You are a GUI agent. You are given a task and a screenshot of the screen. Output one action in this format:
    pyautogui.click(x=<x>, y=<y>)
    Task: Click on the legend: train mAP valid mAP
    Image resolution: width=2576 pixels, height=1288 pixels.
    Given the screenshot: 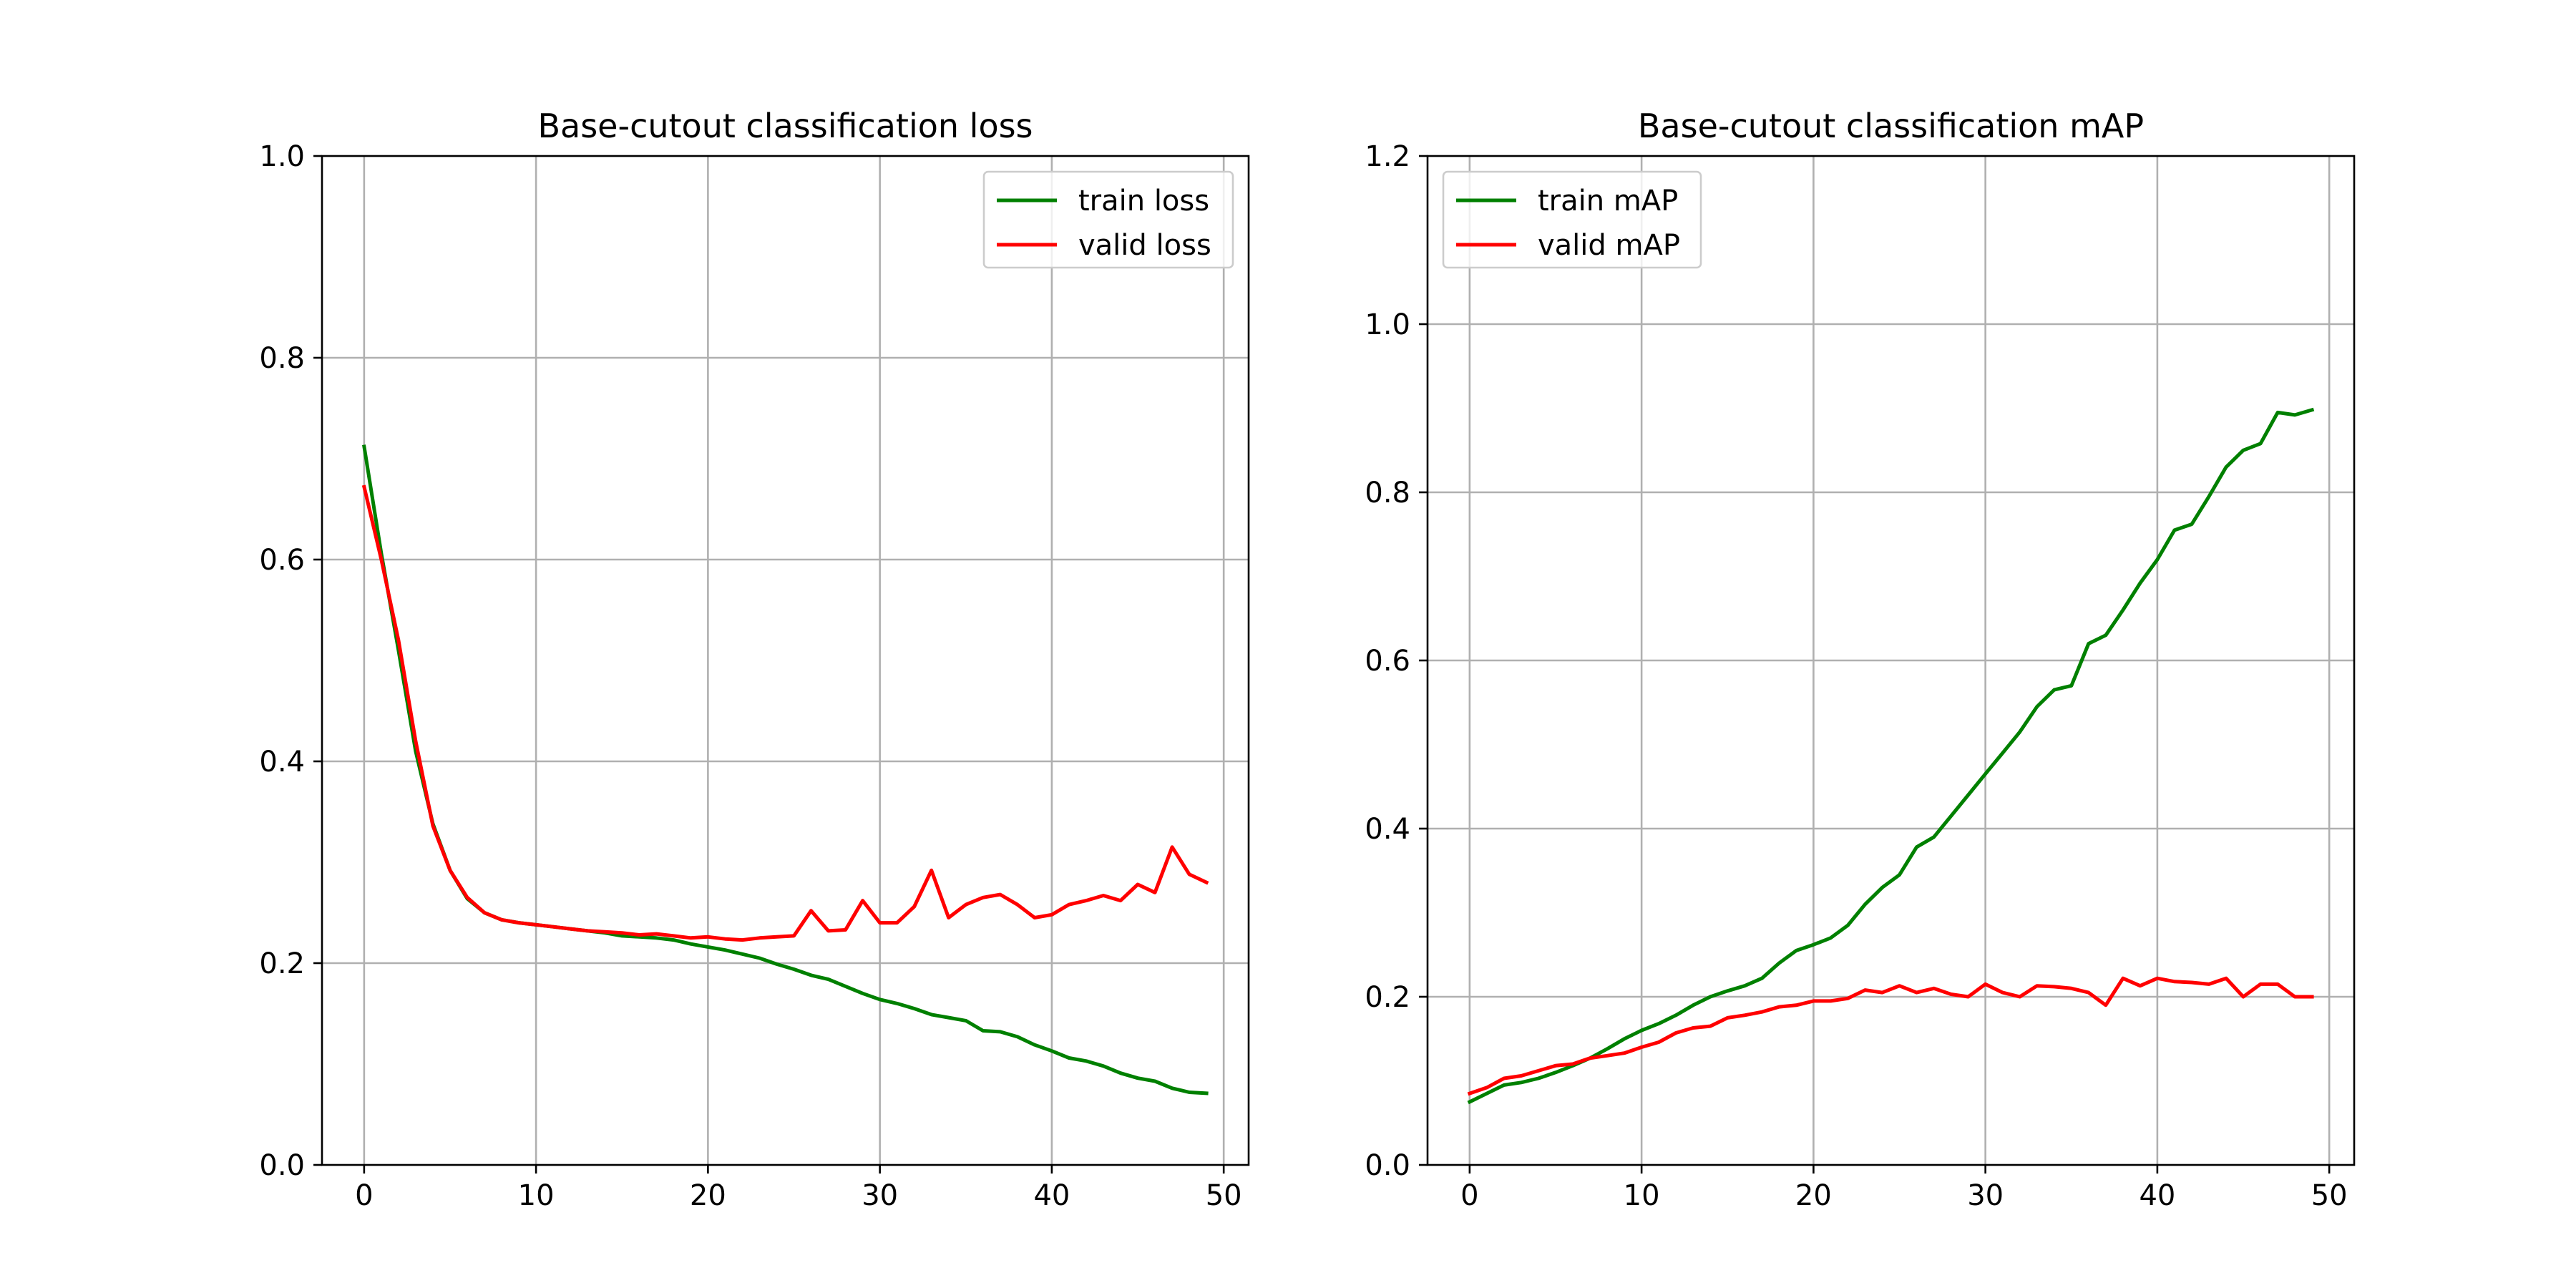 What is the action you would take?
    pyautogui.click(x=1572, y=219)
    